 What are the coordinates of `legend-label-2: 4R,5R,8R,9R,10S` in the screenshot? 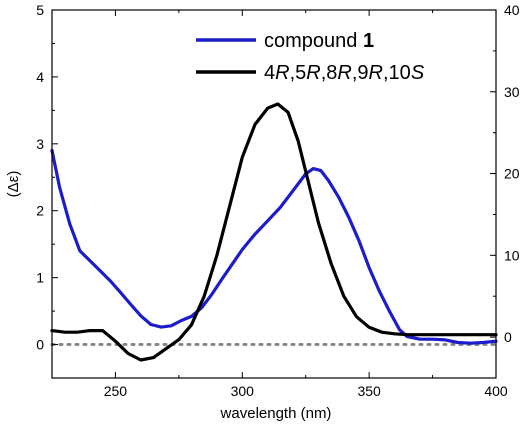 It's located at (344, 73).